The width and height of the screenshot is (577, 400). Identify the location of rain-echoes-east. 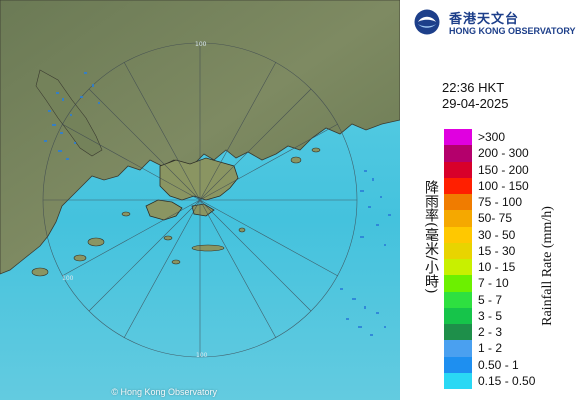
(365, 253).